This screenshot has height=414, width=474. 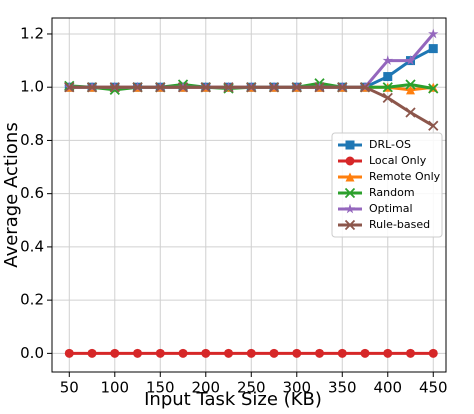 I want to click on legend-label: Optimal, so click(x=391, y=208).